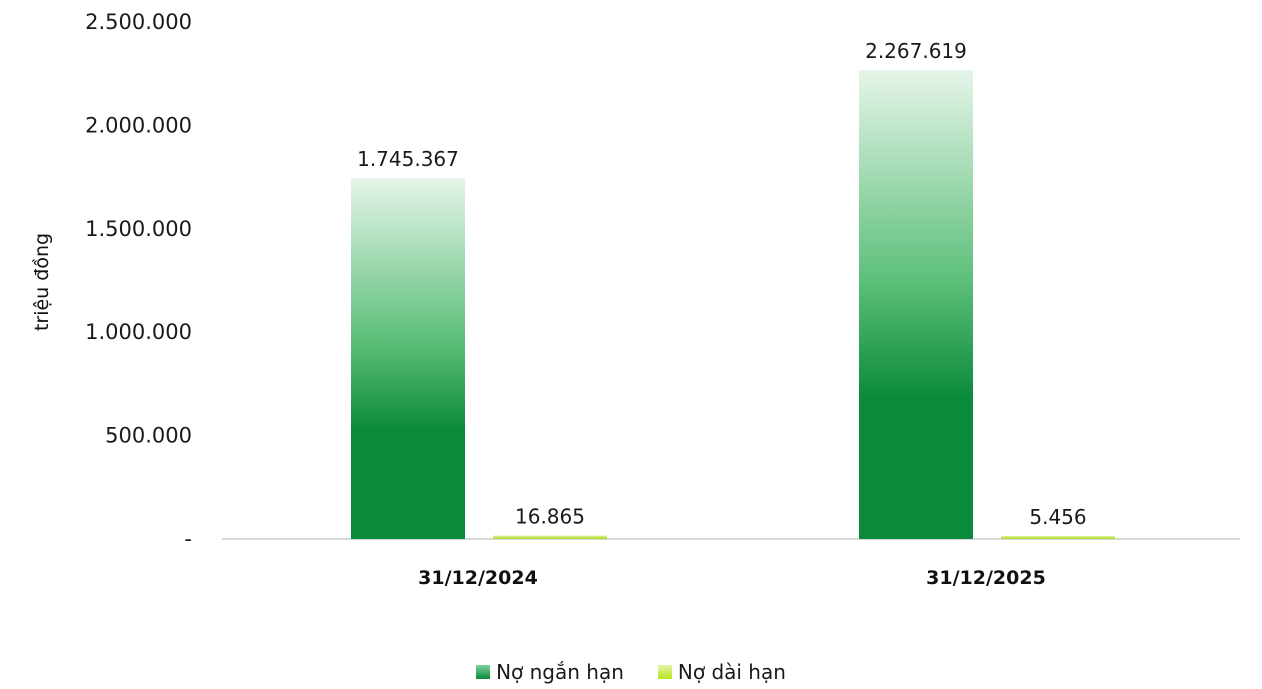 Image resolution: width=1262 pixels, height=689 pixels. What do you see at coordinates (986, 578) in the screenshot?
I see `x-category-label: 31/12/2025` at bounding box center [986, 578].